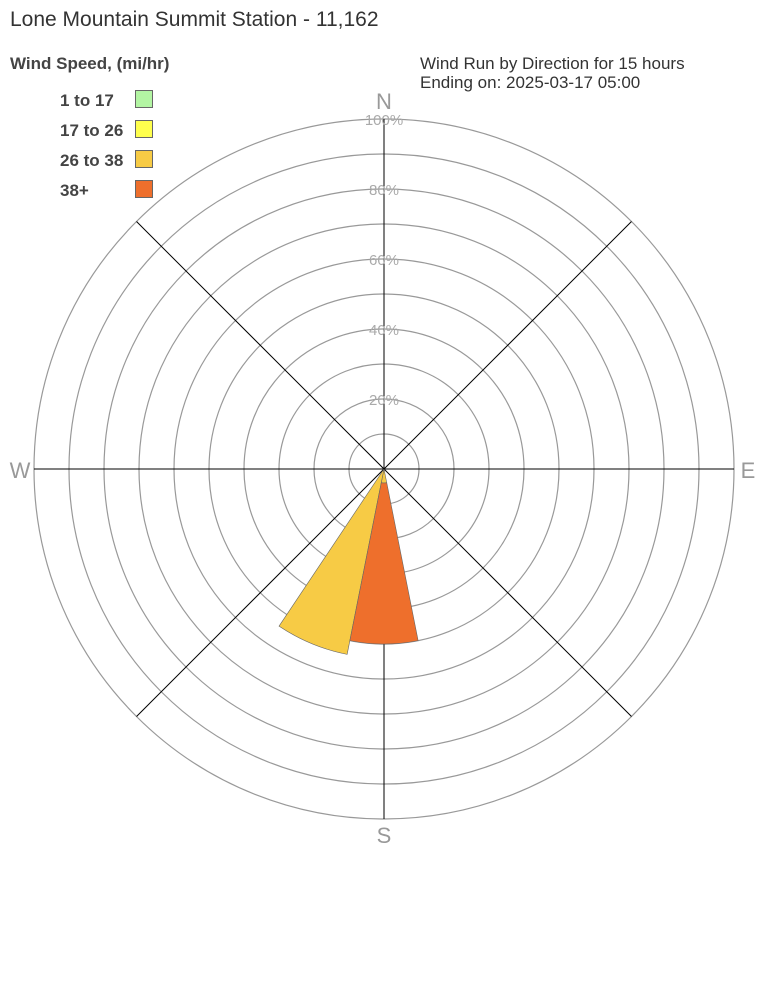 The image size is (768, 1008). I want to click on compass-label-s: S, so click(384, 835).